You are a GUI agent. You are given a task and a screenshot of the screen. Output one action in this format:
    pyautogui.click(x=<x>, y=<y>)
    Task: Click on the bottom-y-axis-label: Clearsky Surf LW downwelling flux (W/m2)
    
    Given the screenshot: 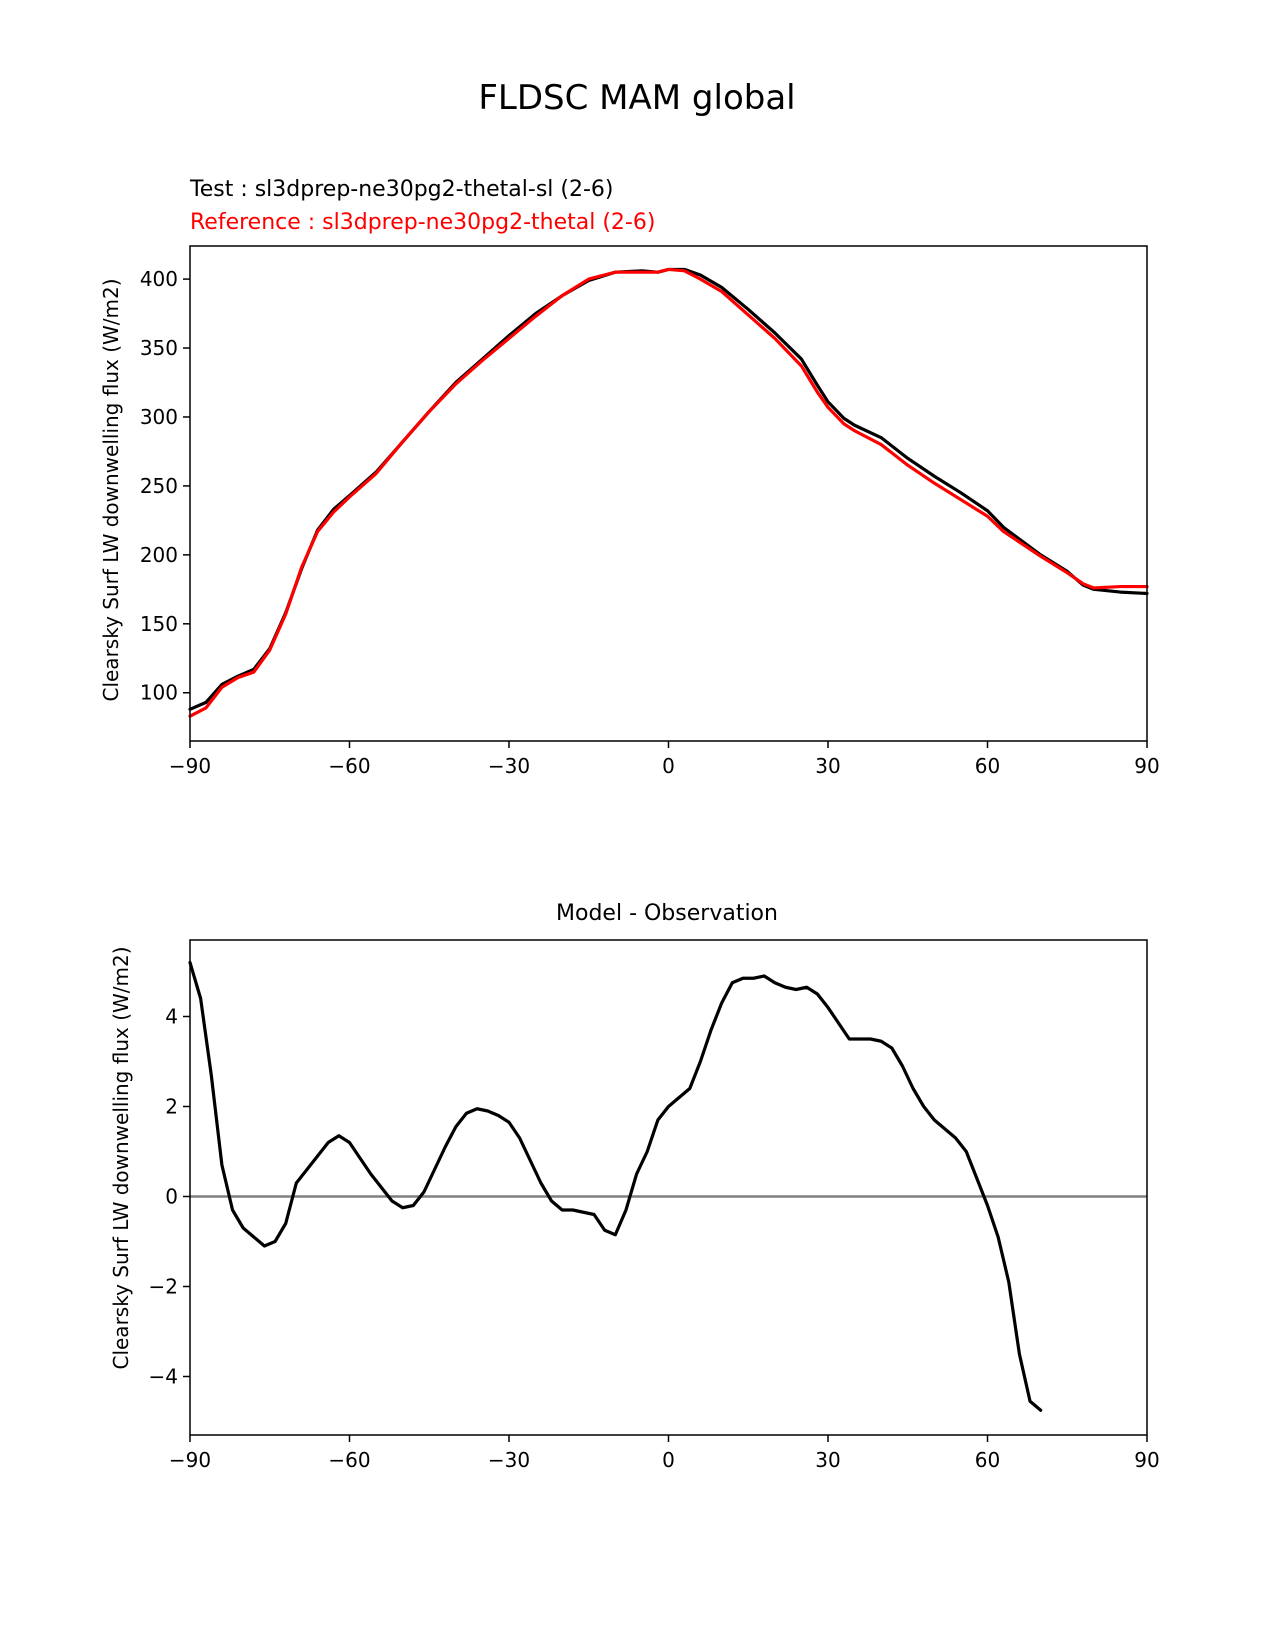 What is the action you would take?
    pyautogui.click(x=121, y=1157)
    